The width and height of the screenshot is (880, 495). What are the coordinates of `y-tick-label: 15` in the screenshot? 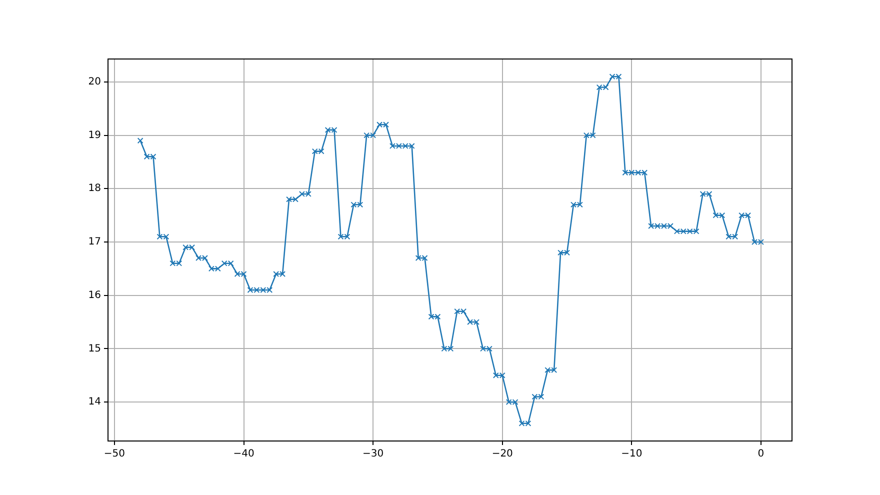 It's located at (94, 348).